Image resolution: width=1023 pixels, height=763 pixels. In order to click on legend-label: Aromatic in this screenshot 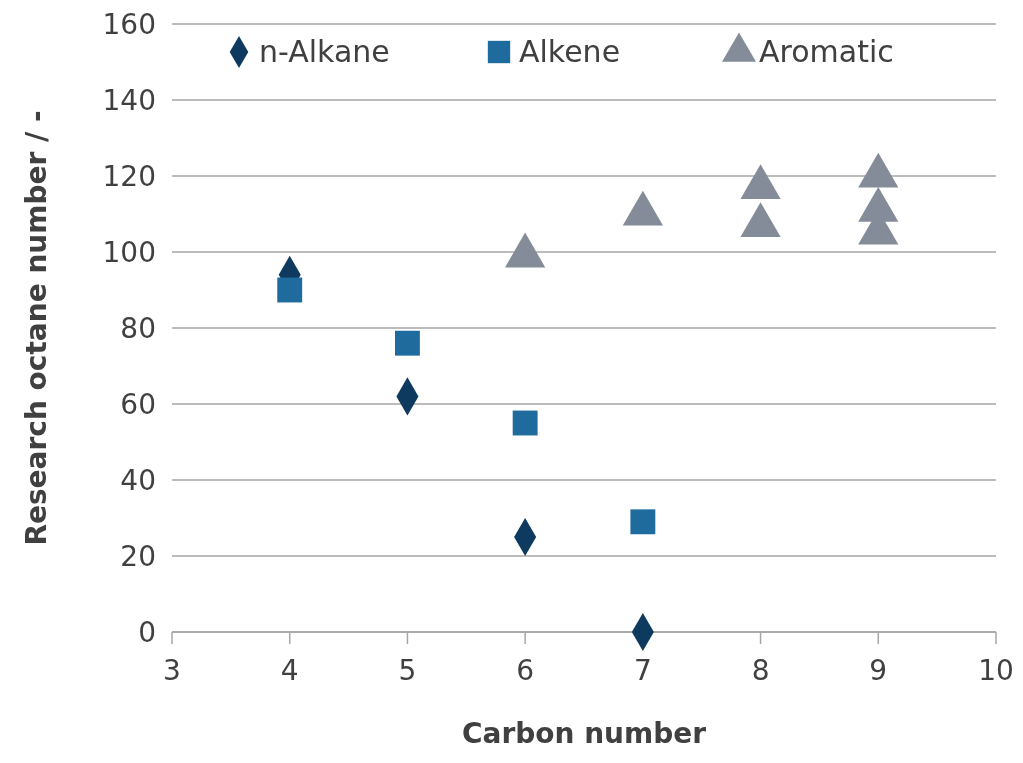, I will do `click(826, 51)`.